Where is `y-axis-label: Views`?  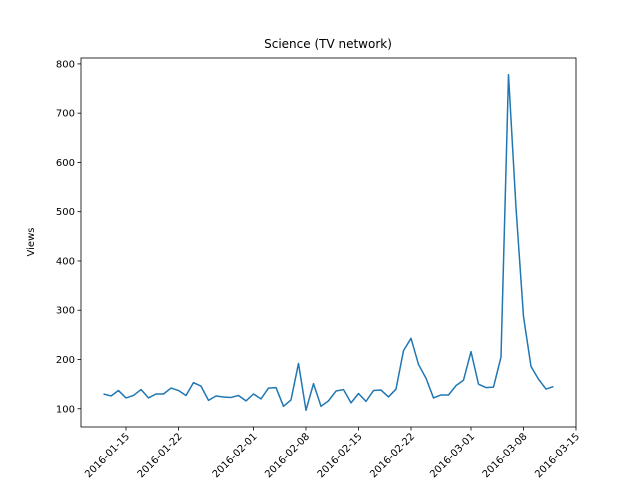 y-axis-label: Views is located at coordinates (31, 242).